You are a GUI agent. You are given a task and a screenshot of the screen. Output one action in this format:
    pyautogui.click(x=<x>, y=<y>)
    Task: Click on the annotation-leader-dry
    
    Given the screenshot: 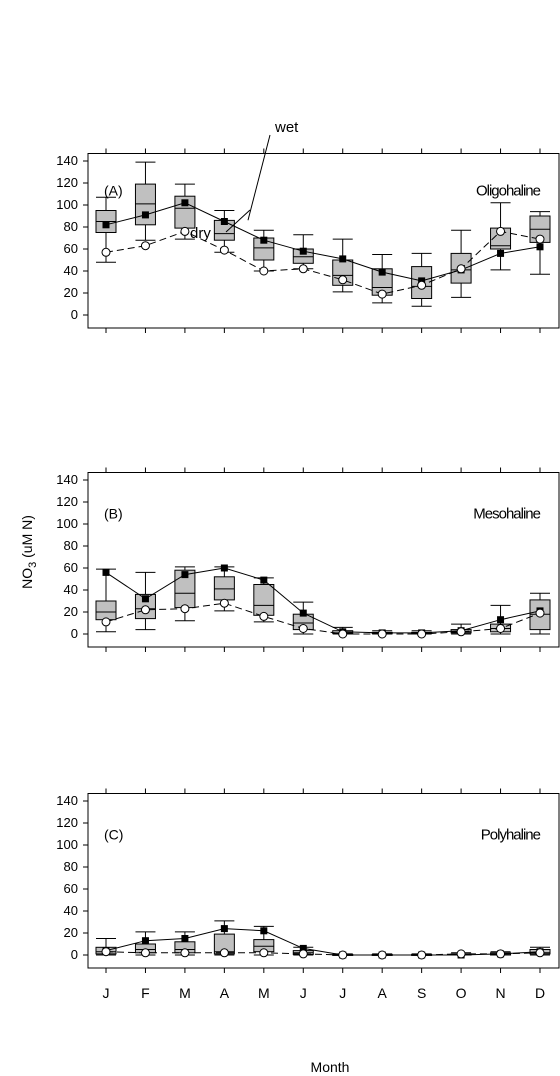 What is the action you would take?
    pyautogui.click(x=238, y=221)
    